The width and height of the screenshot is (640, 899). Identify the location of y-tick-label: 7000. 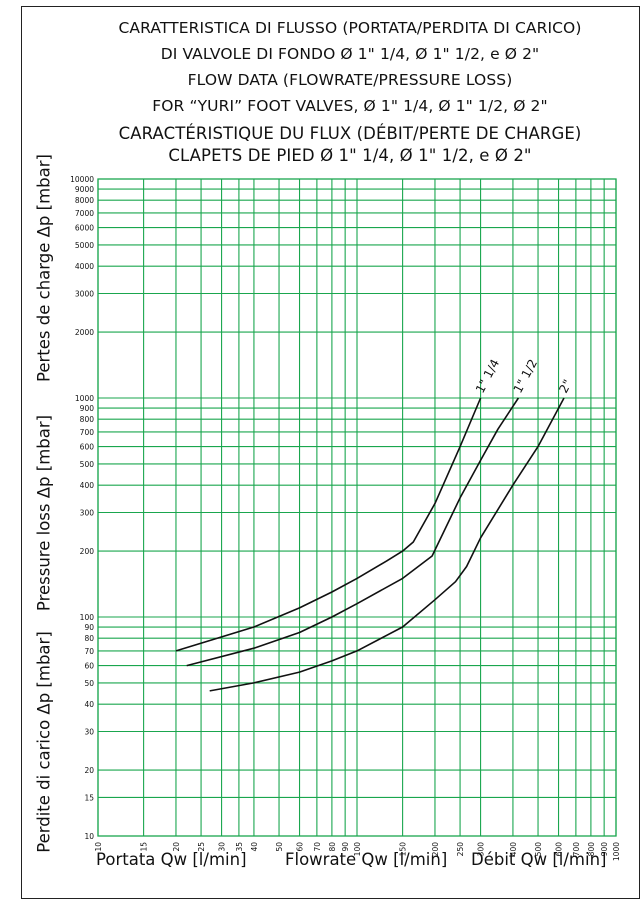
(84, 213).